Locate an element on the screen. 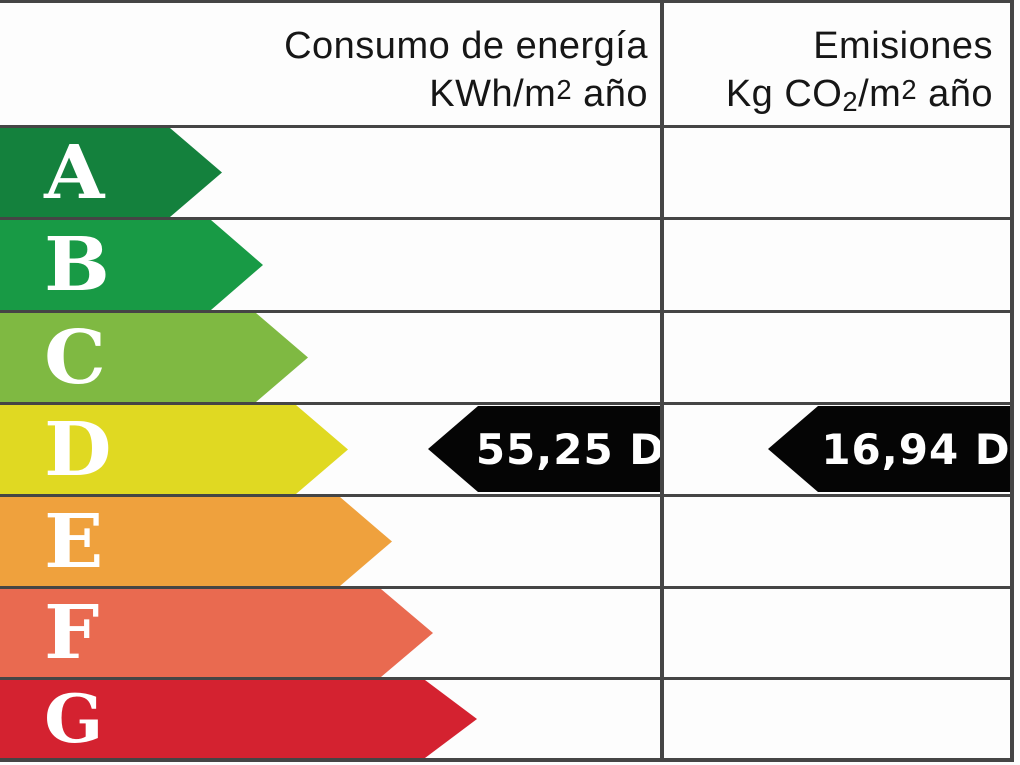  emissions-header-title: Emisiones is located at coordinates (903, 46).